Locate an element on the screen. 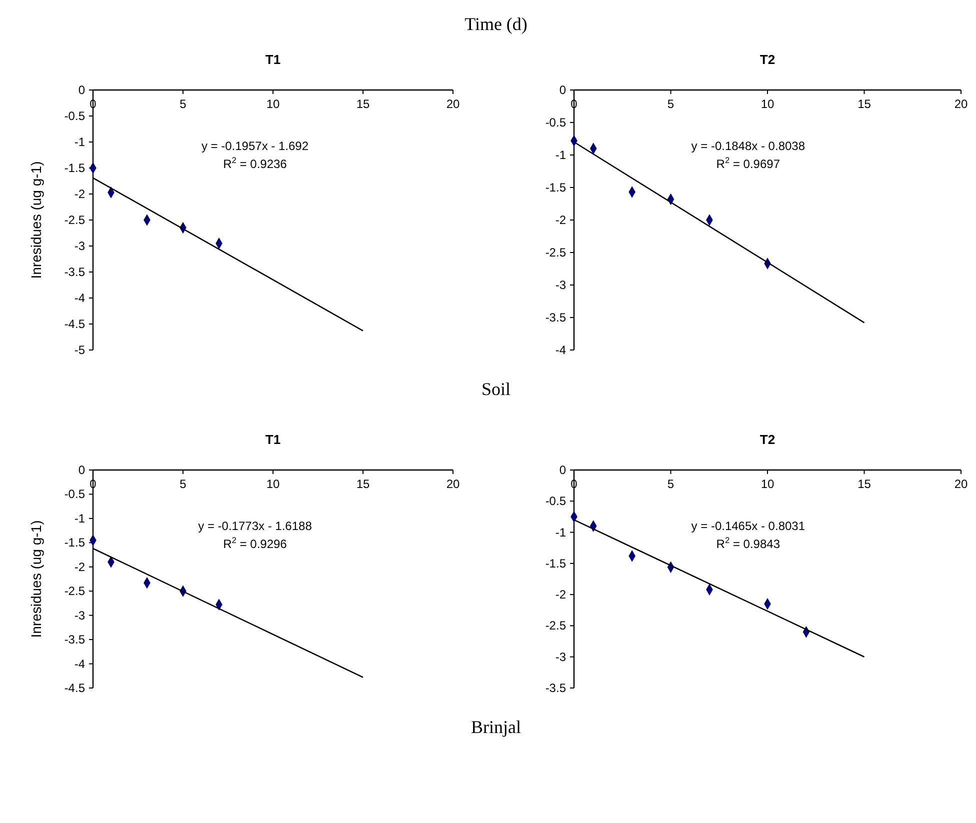 This screenshot has height=823, width=976. text: Brinjal is located at coordinates (496, 727).